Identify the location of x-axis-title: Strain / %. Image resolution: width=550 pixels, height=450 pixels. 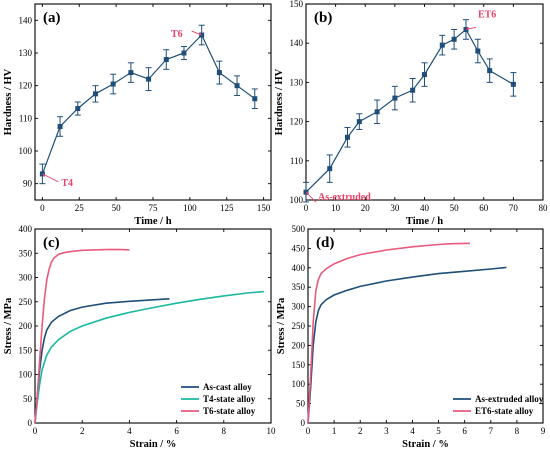
(153, 444).